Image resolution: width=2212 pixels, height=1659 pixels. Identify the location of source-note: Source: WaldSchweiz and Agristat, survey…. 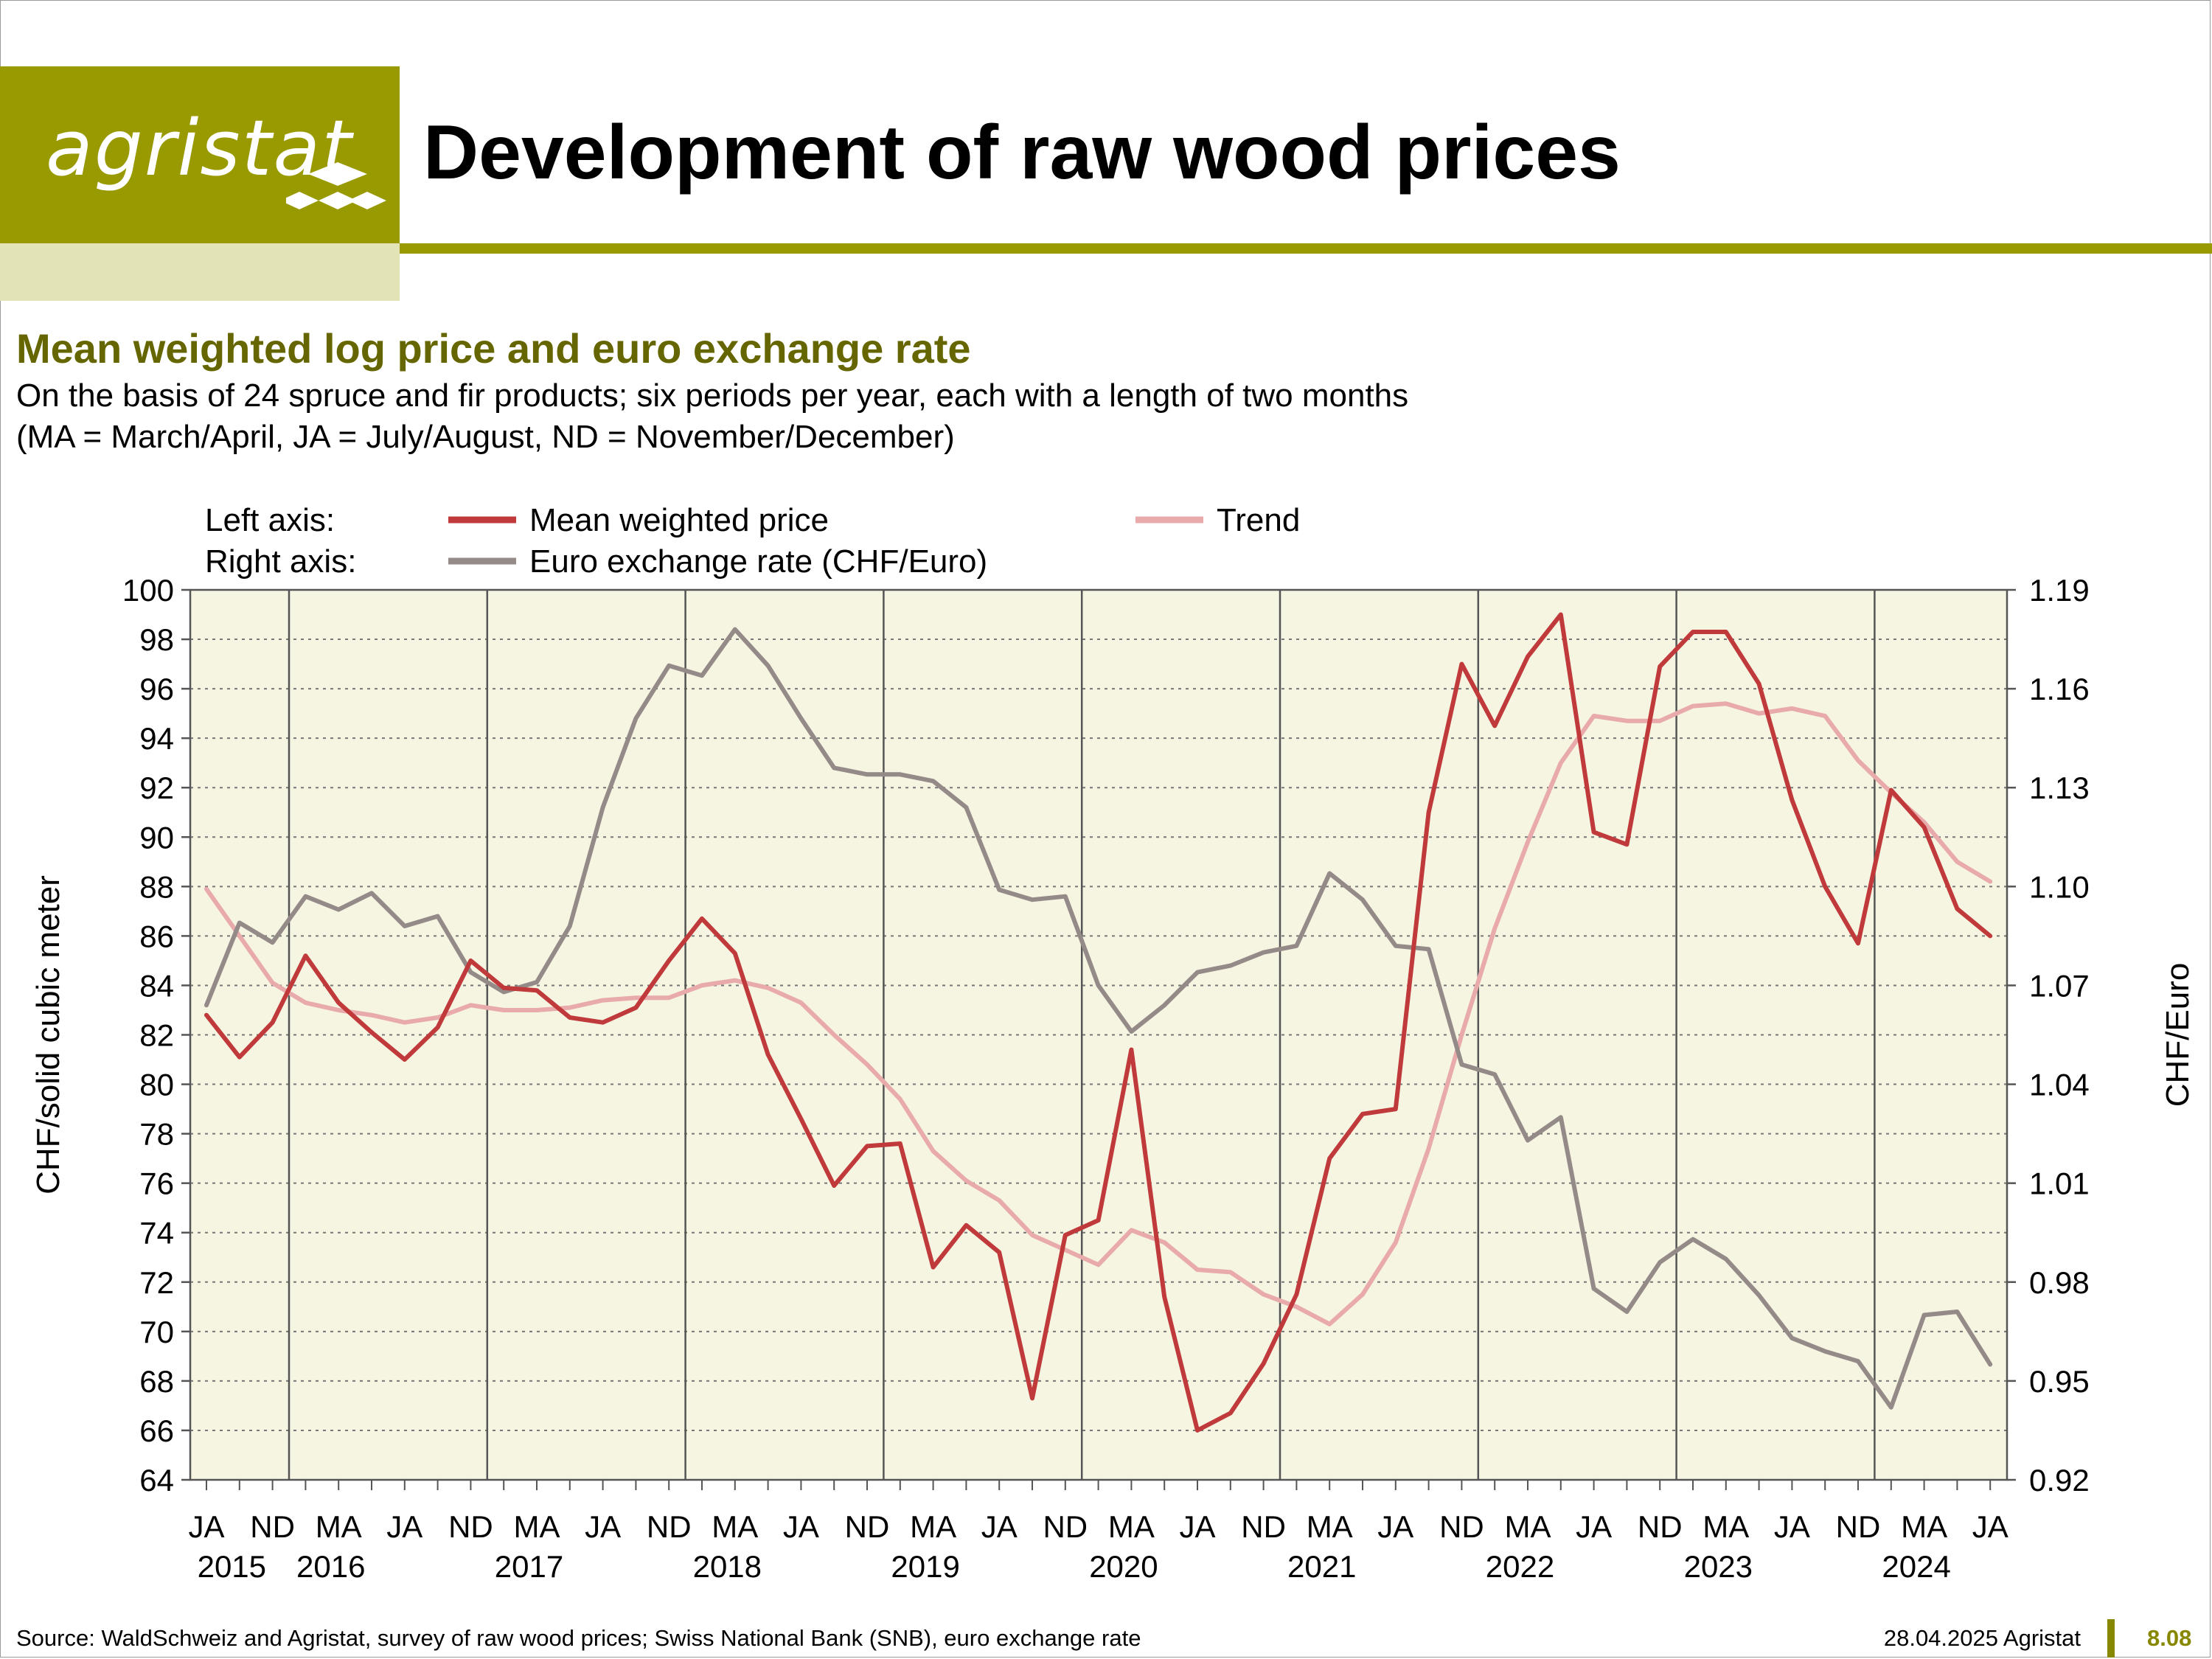
(578, 1638).